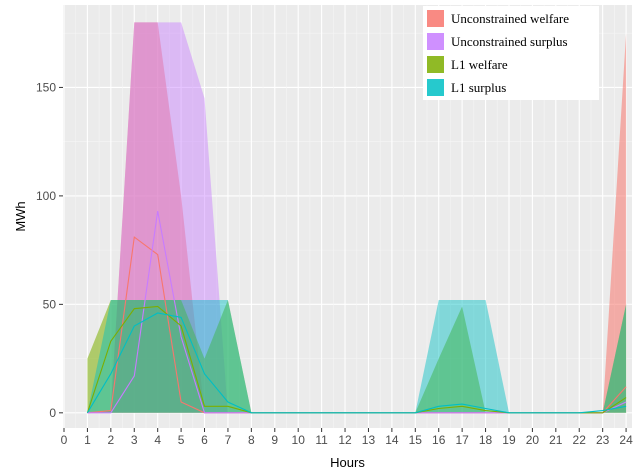 Image resolution: width=635 pixels, height=473 pixels. I want to click on x-tick-label: 13, so click(369, 440).